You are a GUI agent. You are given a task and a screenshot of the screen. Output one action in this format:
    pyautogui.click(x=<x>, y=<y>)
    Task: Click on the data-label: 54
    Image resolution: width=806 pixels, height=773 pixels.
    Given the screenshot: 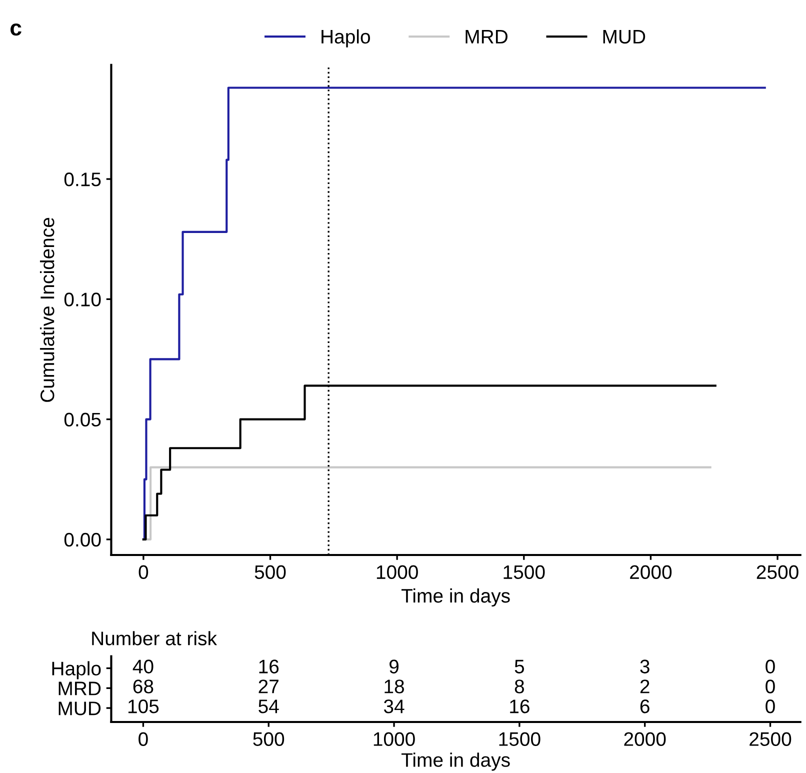 What is the action you would take?
    pyautogui.click(x=268, y=707)
    